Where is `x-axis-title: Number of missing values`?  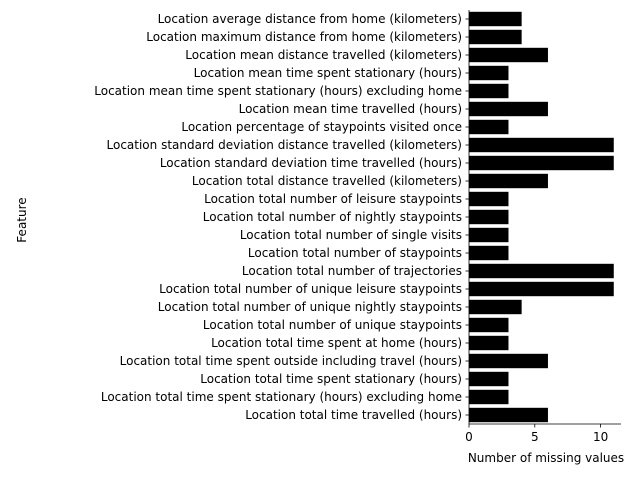 x-axis-title: Number of missing values is located at coordinates (546, 458).